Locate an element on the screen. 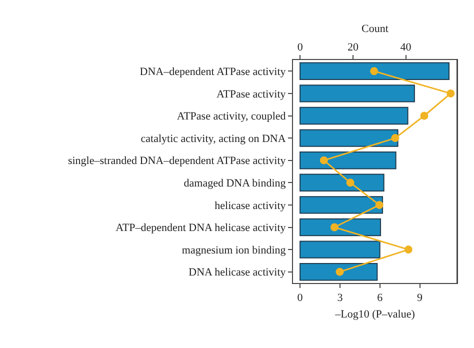  x2-tick-label: 20 is located at coordinates (353, 48).